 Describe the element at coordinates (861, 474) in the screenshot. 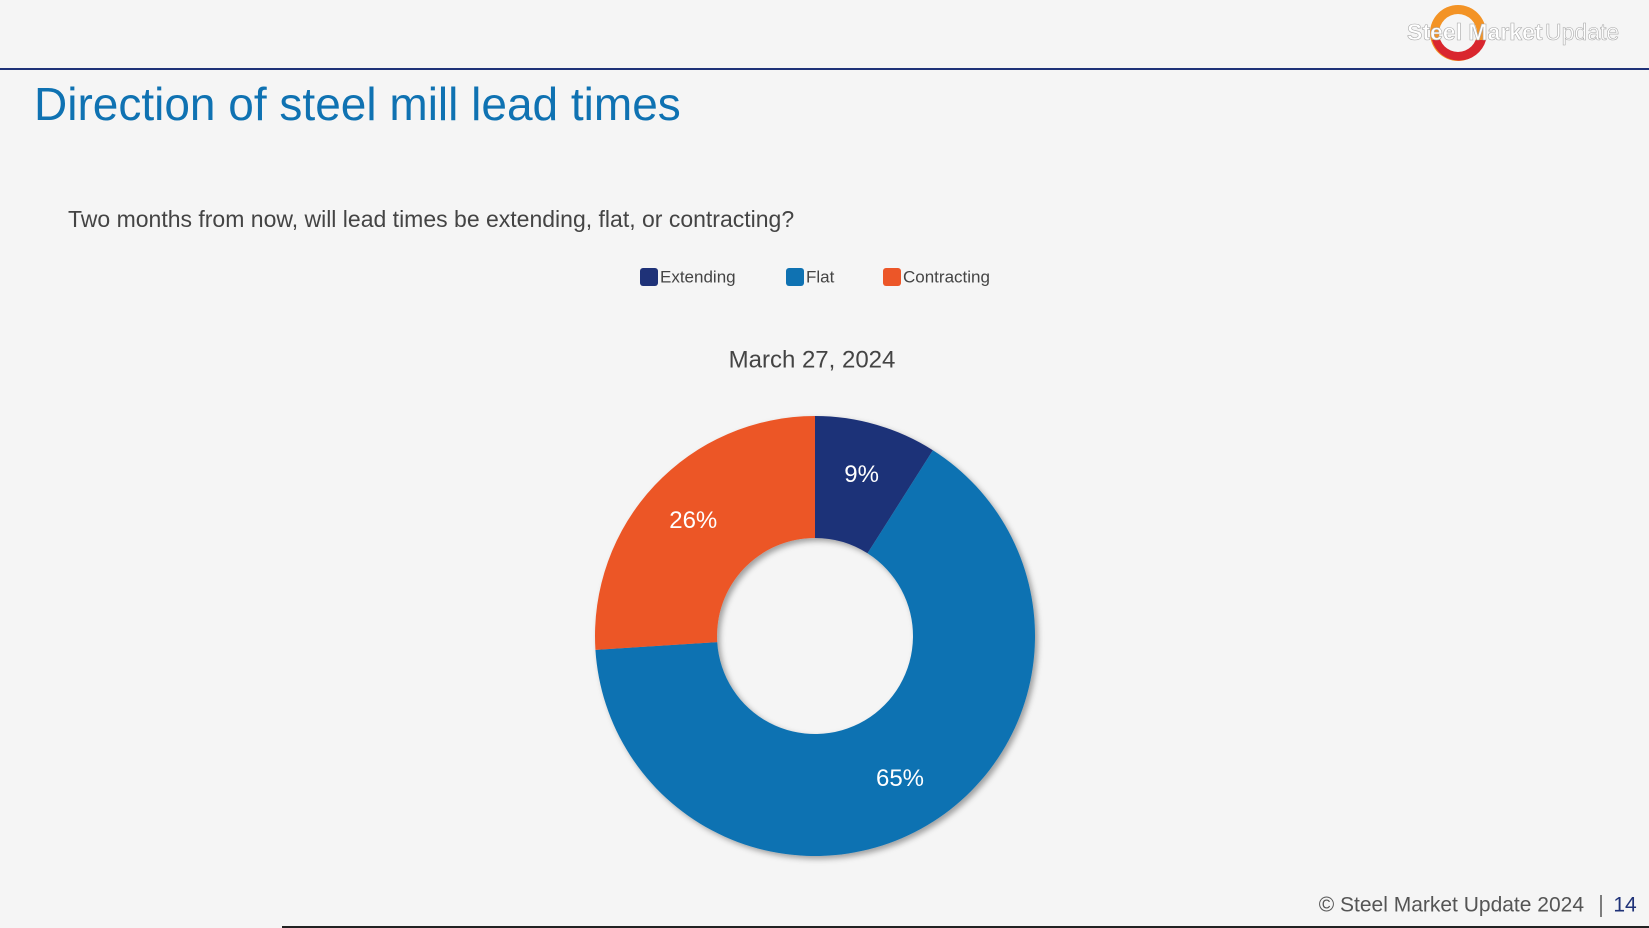

I see `data-label: 9%` at that location.